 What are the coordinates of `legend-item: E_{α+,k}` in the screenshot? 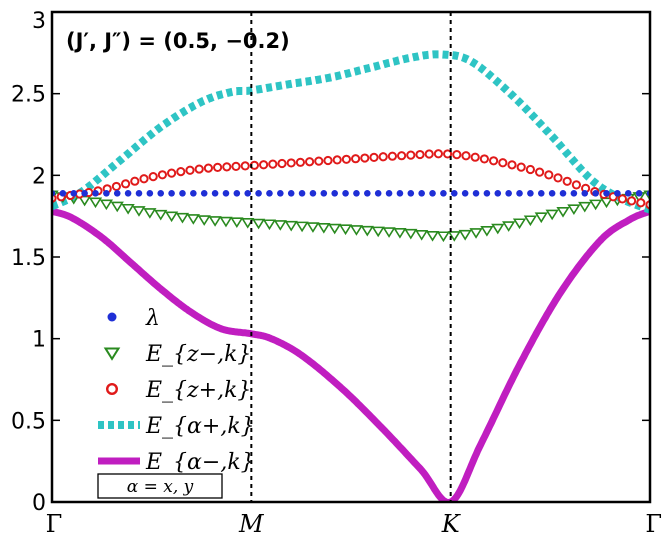 It's located at (176, 426).